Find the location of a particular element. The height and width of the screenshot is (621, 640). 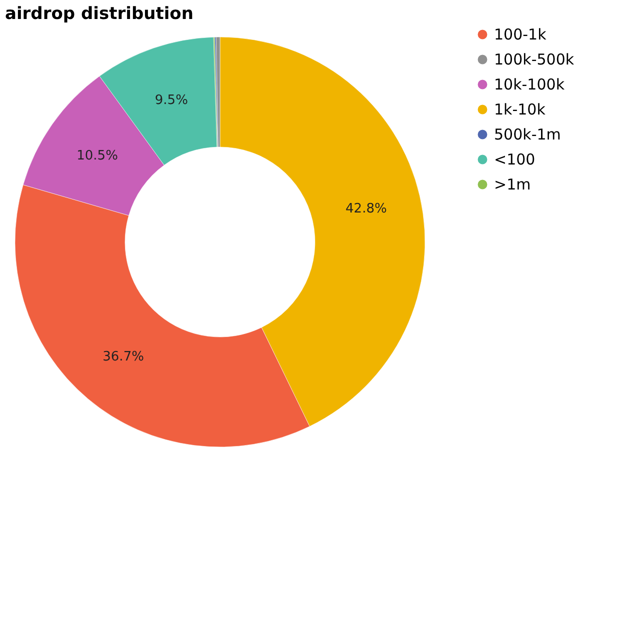

legend-label: 500k-1m is located at coordinates (527, 135).